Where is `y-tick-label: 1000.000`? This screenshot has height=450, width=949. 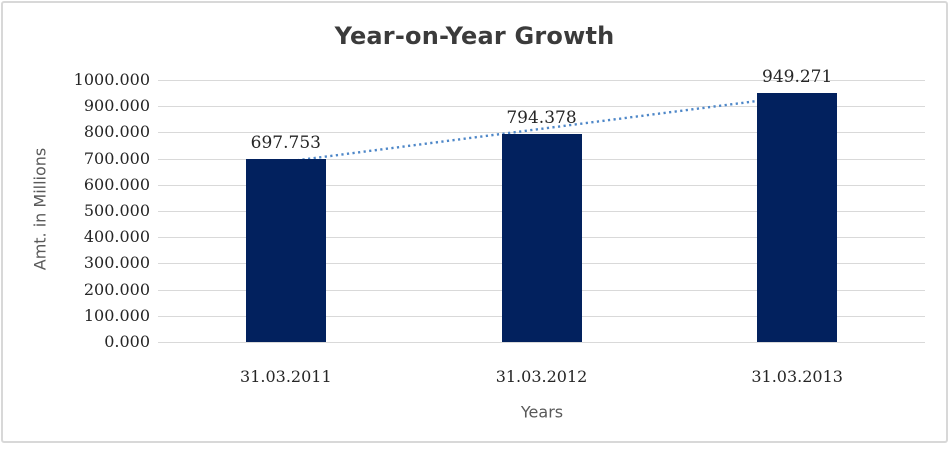
y-tick-label: 1000.000 is located at coordinates (111, 79).